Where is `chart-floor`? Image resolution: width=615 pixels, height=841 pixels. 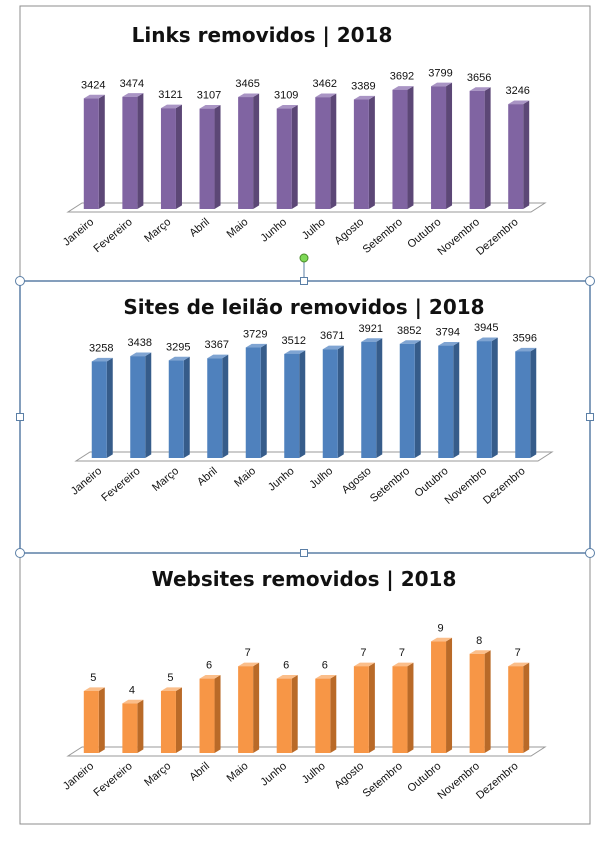 chart-floor is located at coordinates (306, 207).